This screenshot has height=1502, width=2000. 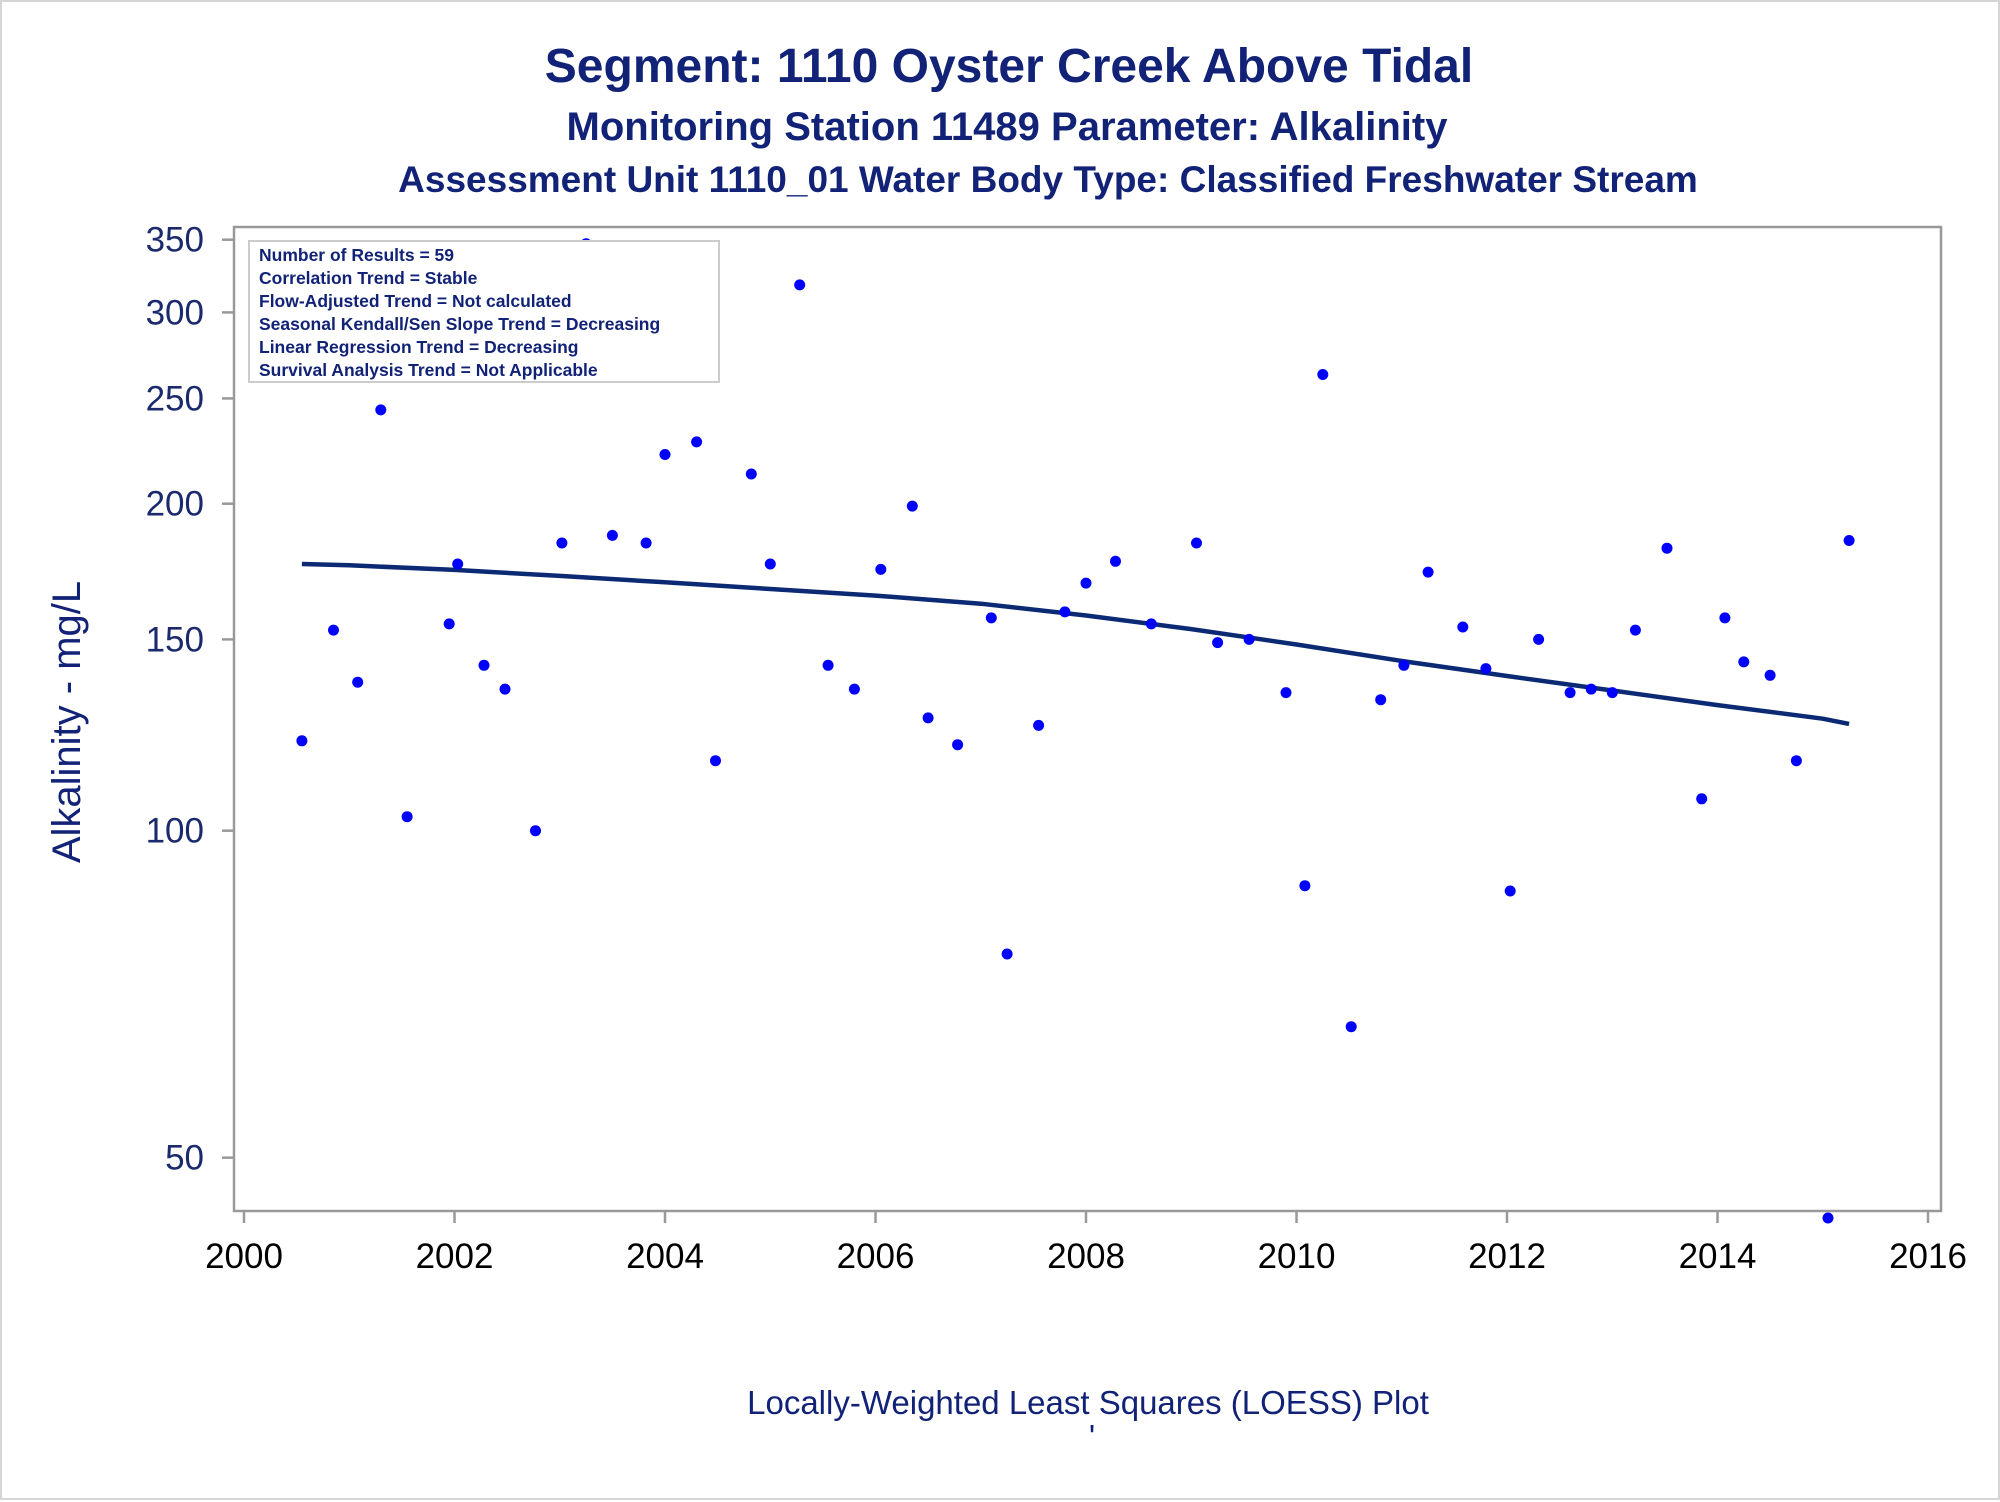 What do you see at coordinates (368, 278) in the screenshot?
I see `stats-line-correlation: Correlation Trend = Stable` at bounding box center [368, 278].